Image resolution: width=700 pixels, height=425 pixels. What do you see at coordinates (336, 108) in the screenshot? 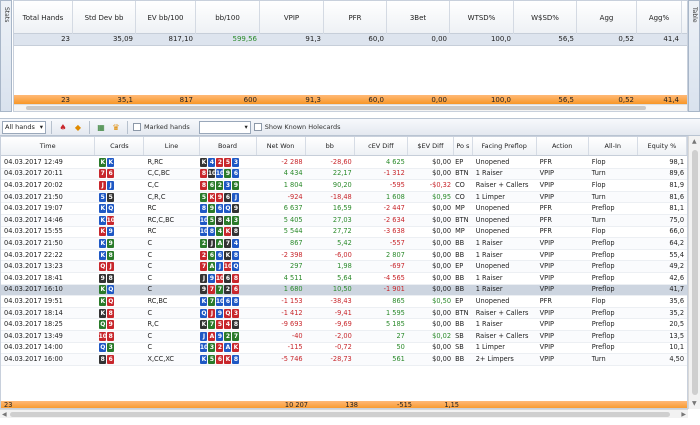
I see `summary-scroll-thumb` at bounding box center [336, 108].